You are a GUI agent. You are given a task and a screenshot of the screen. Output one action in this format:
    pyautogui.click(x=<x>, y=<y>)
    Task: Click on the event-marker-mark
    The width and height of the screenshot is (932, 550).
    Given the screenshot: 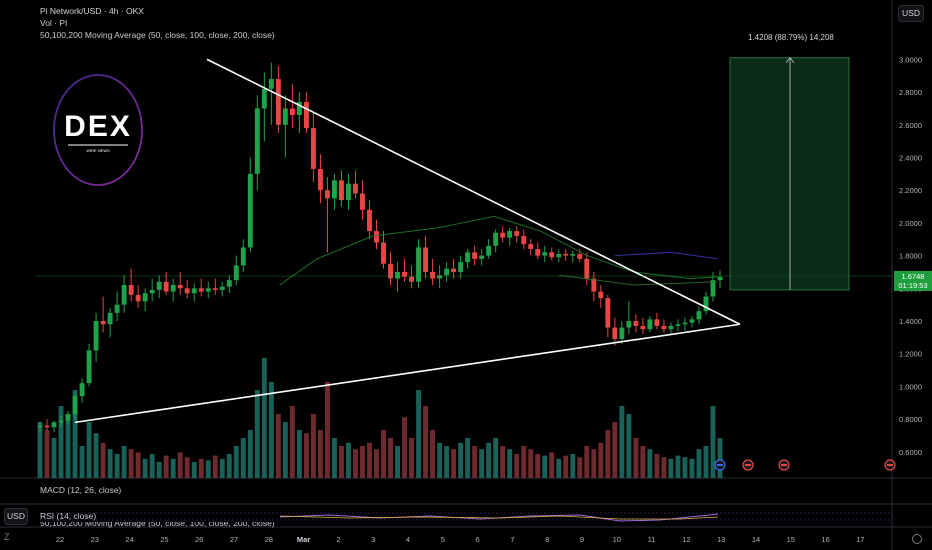 What is the action you would take?
    pyautogui.click(x=784, y=465)
    